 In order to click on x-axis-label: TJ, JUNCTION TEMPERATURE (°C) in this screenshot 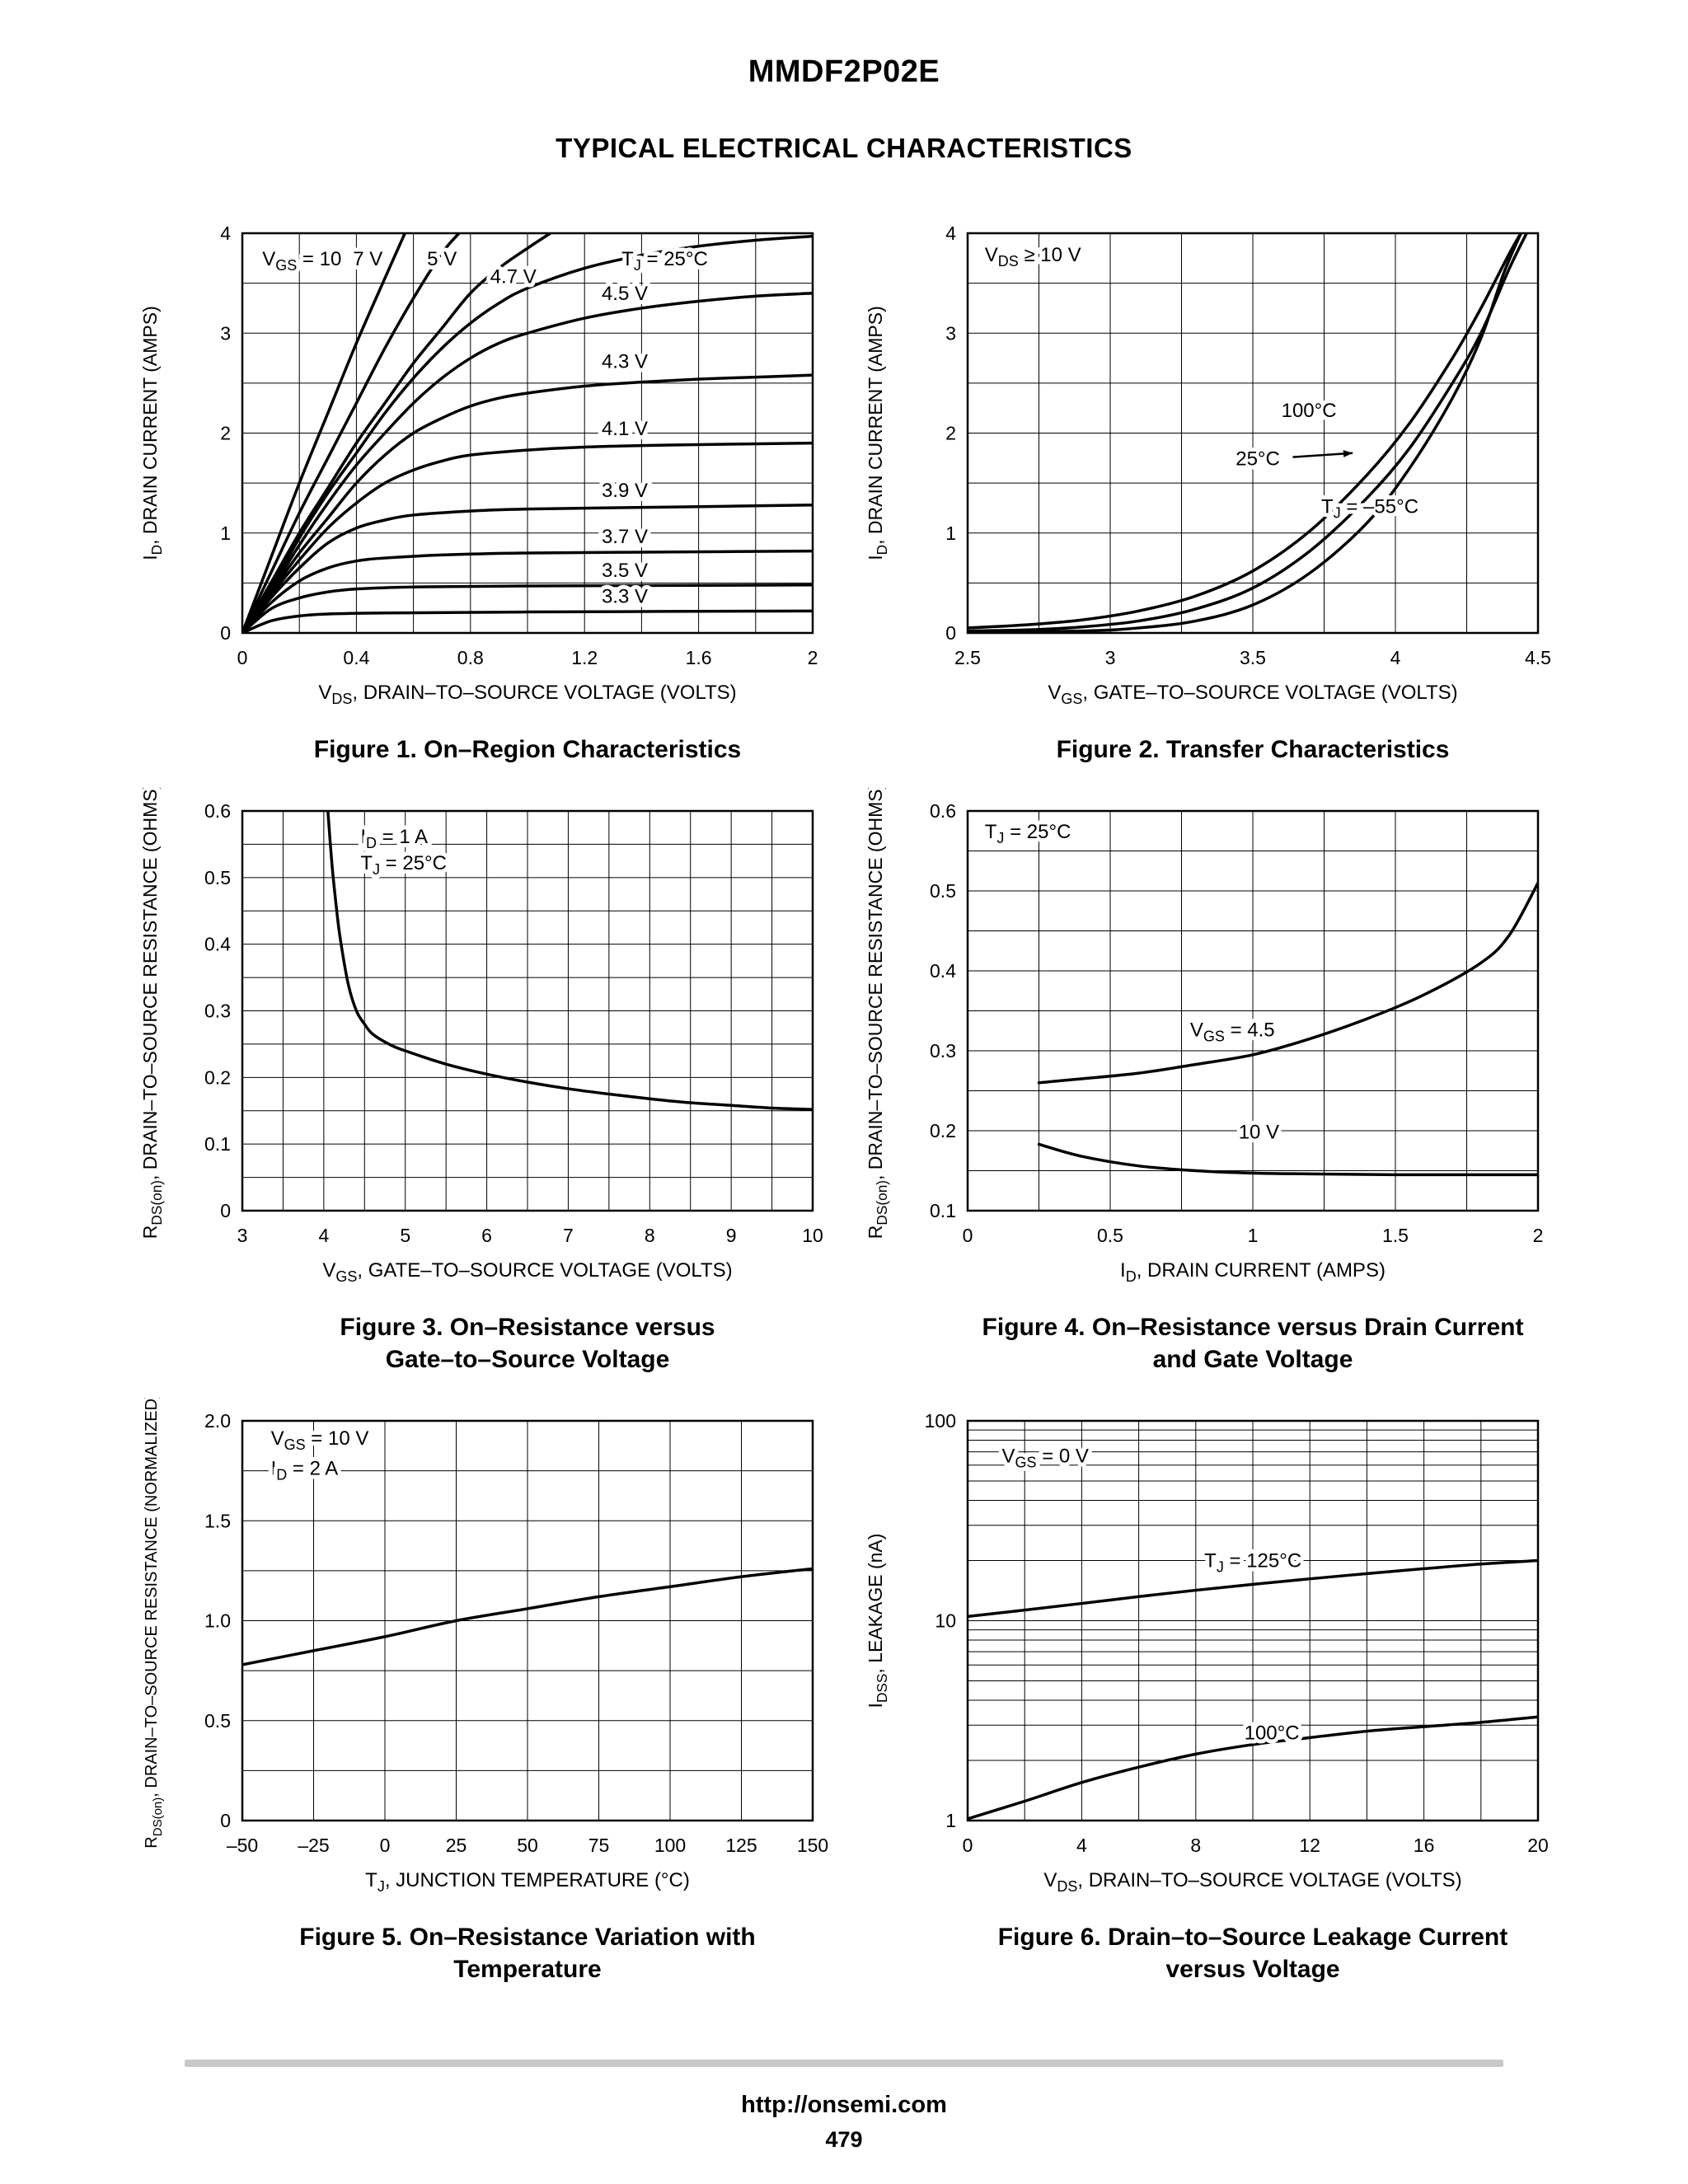, I will do `click(527, 1882)`.